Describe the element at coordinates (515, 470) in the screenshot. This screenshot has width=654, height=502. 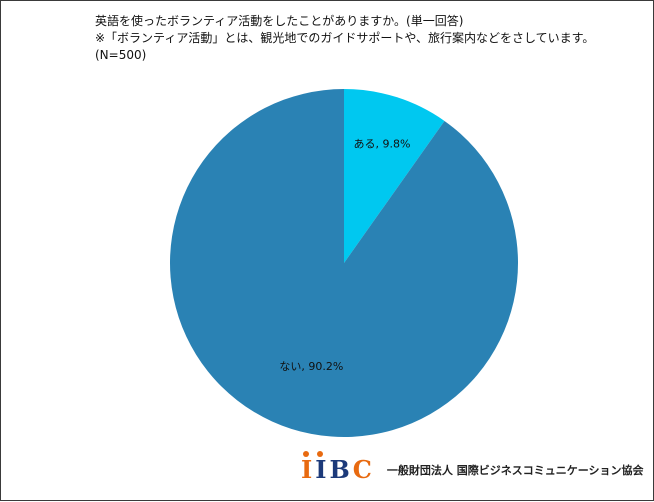
I see `organization-name: 一般財団法人 国際ビジネスコミュニケーション協会` at that location.